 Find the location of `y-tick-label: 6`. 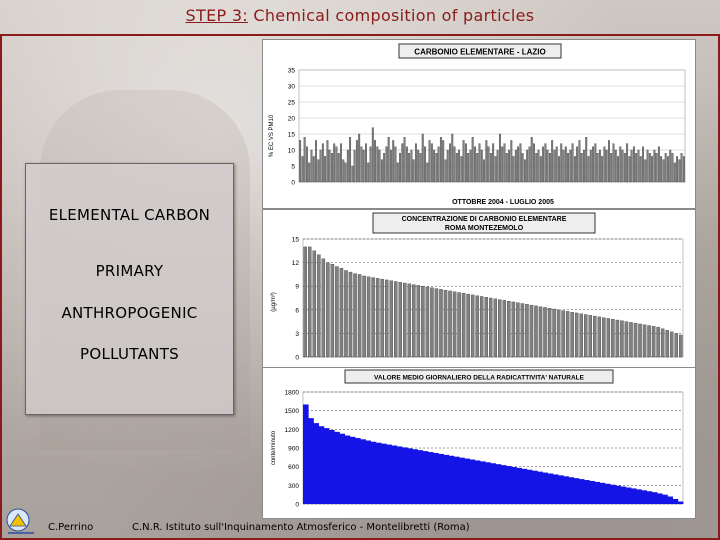

y-tick-label: 6 is located at coordinates (297, 310).